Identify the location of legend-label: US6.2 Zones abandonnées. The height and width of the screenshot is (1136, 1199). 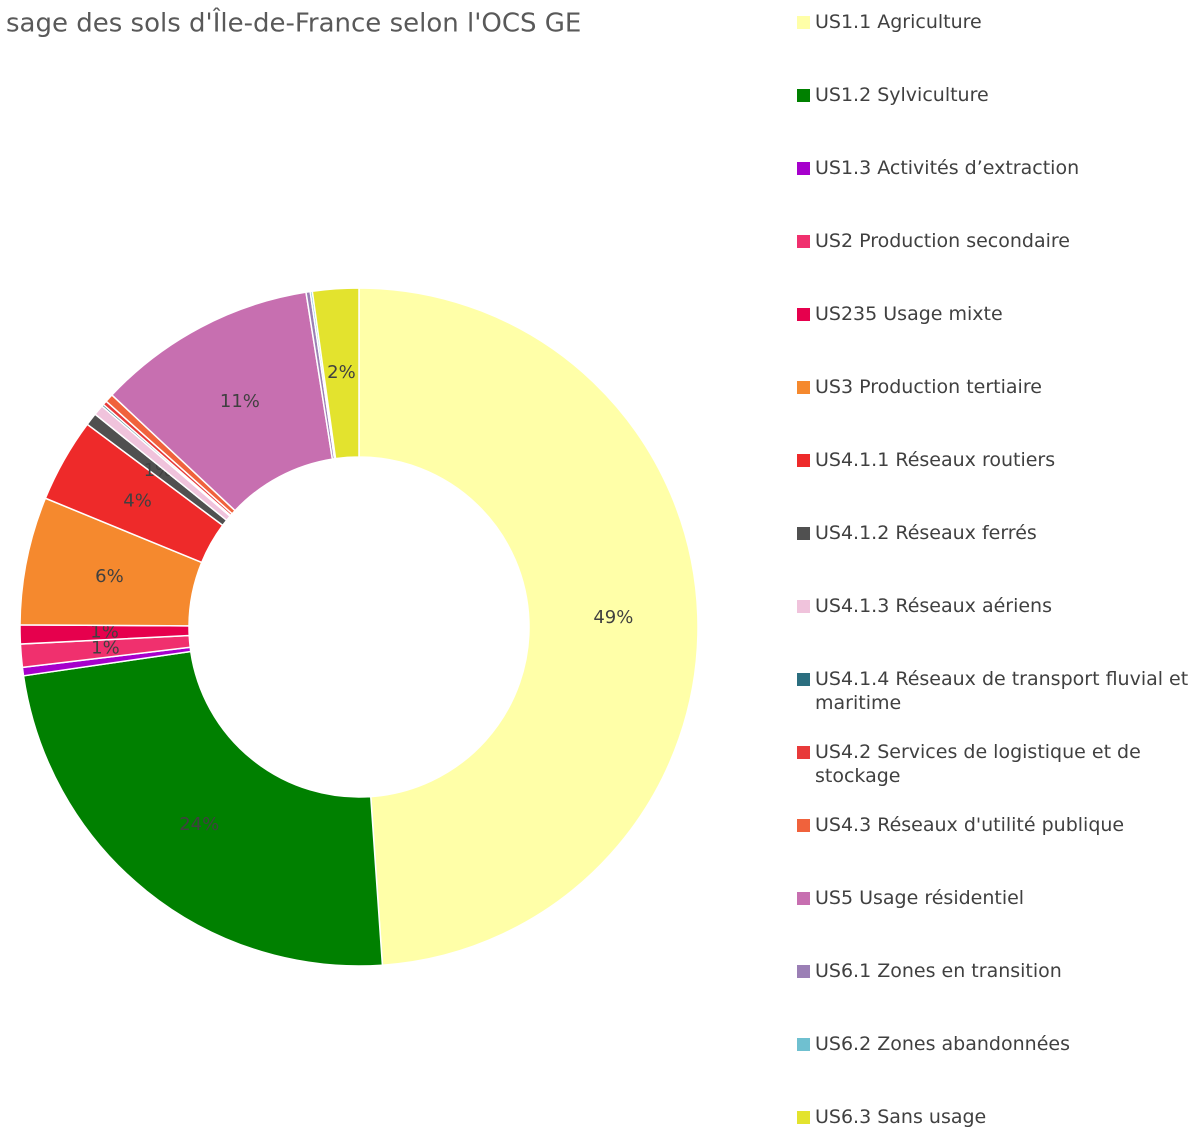
(942, 1044).